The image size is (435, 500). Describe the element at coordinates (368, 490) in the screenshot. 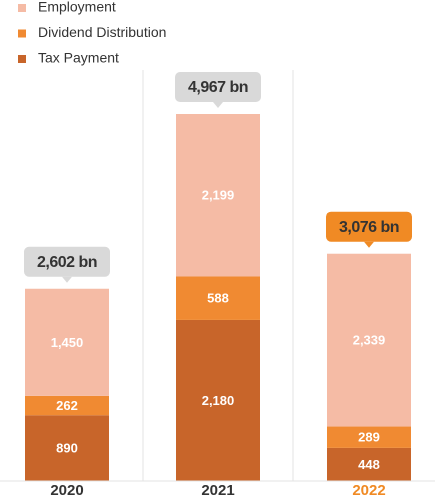

I see `x-tick-label: 2022` at that location.